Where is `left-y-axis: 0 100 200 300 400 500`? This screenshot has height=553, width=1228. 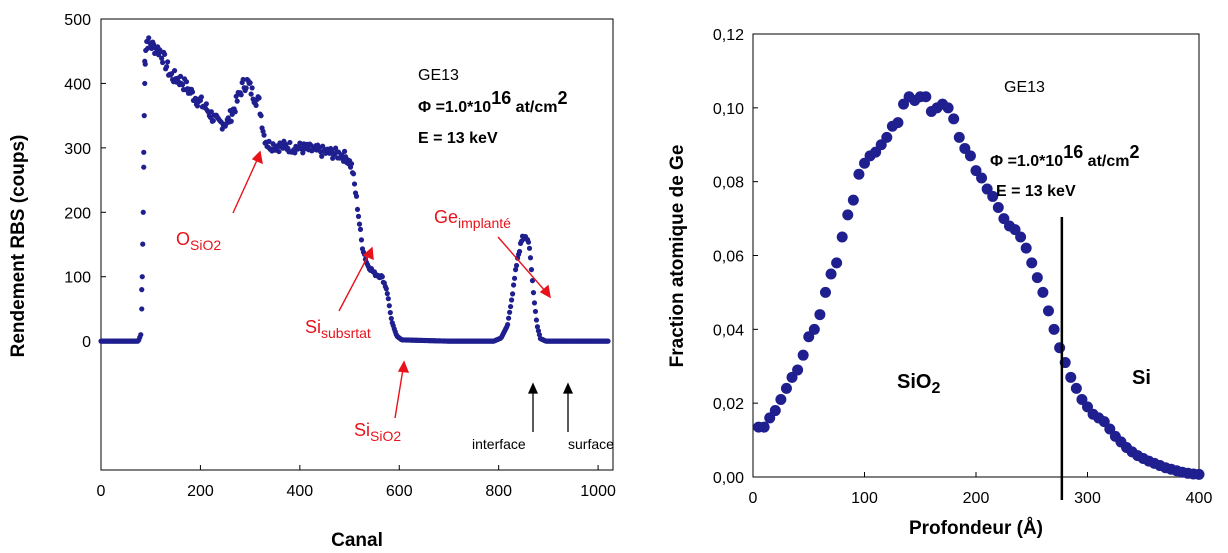 left-y-axis: 0 100 200 300 400 500 is located at coordinates (85, 181).